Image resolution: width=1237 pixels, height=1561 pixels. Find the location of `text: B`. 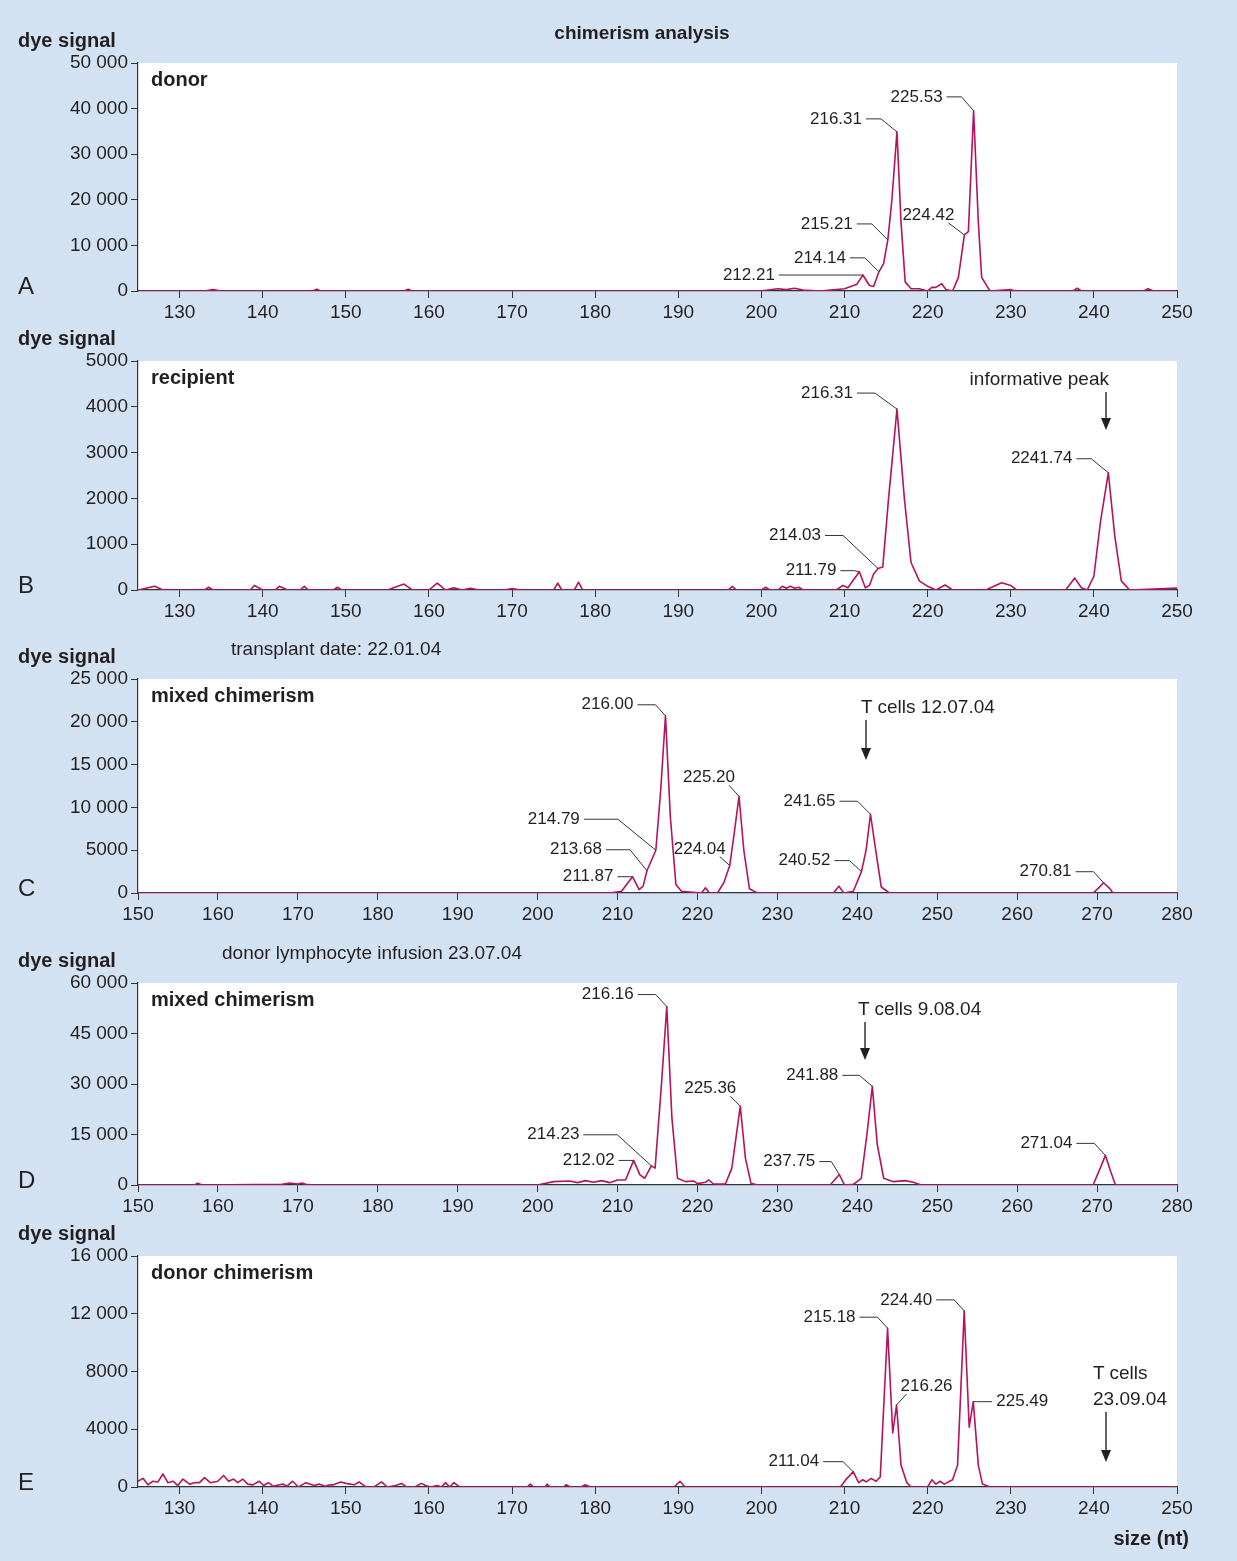

text: B is located at coordinates (26, 584).